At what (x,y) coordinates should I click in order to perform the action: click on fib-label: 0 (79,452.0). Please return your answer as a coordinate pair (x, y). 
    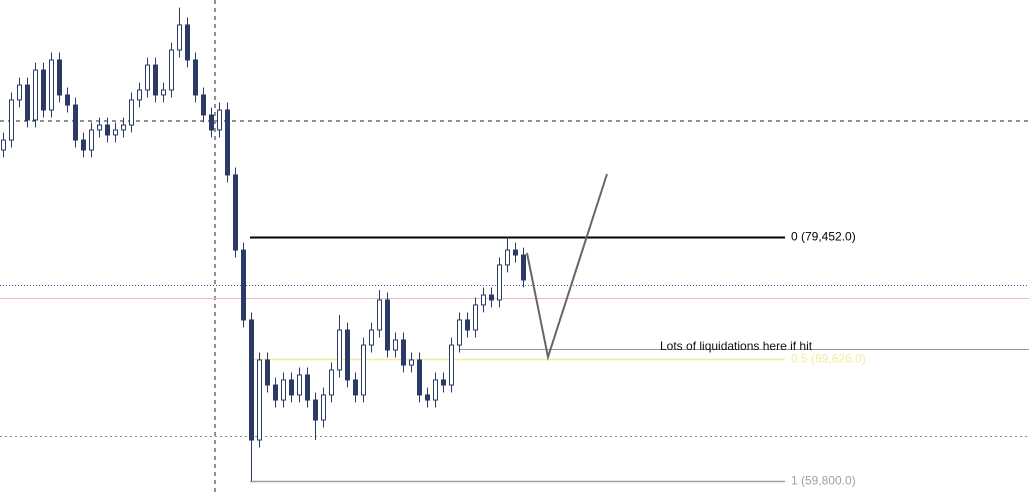
    Looking at the image, I should click on (823, 237).